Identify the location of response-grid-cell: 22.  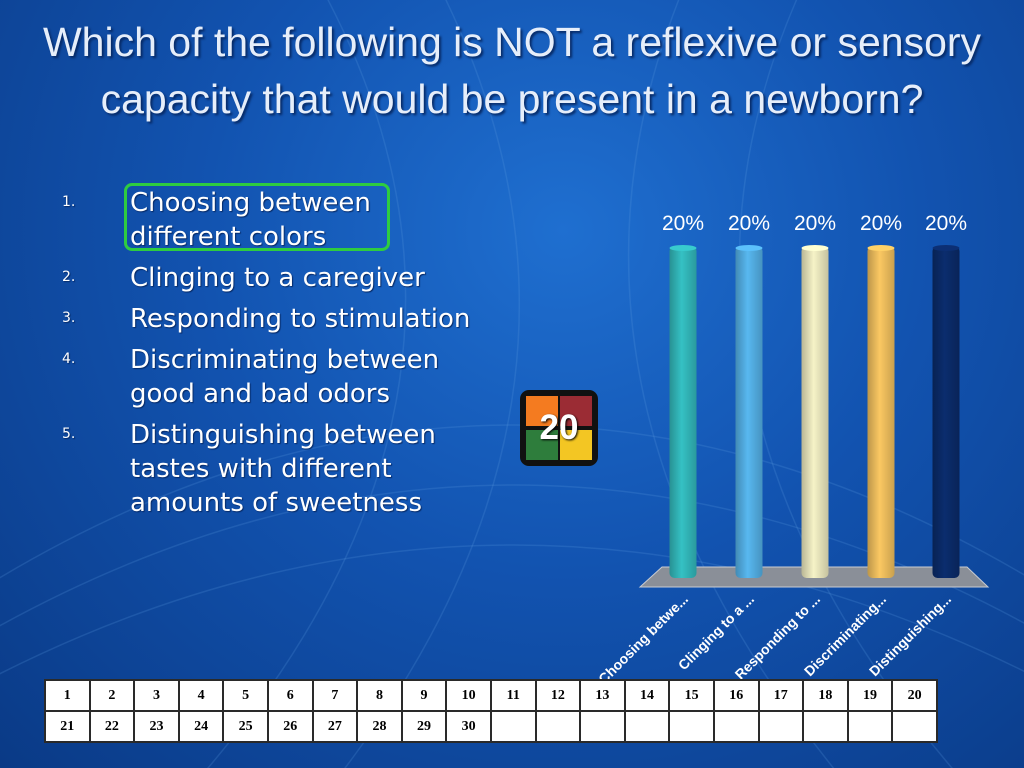
(112, 726).